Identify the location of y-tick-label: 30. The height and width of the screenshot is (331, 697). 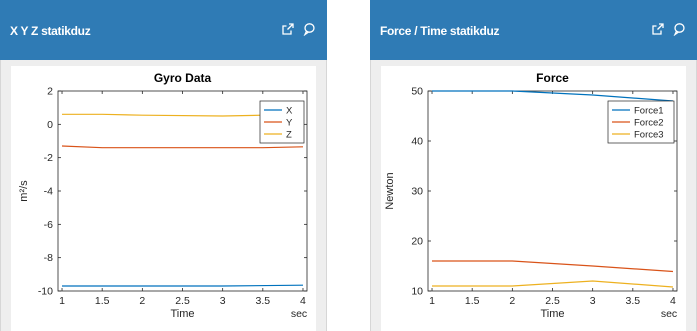
(417, 192).